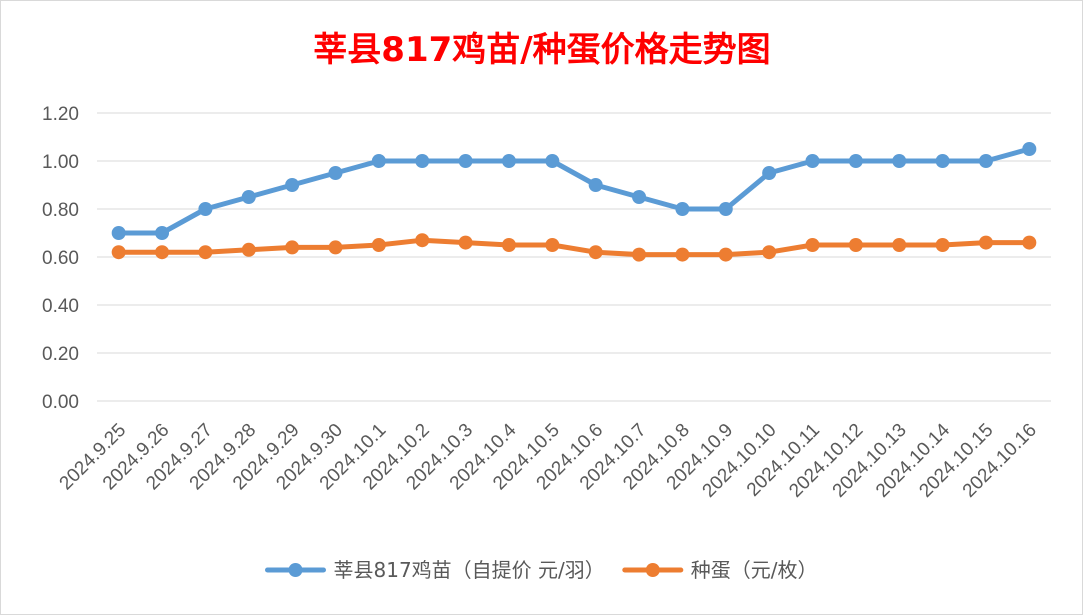  I want to click on legend-entry: 莘县817鸡苗（自提价 元/羽）, so click(435, 570).